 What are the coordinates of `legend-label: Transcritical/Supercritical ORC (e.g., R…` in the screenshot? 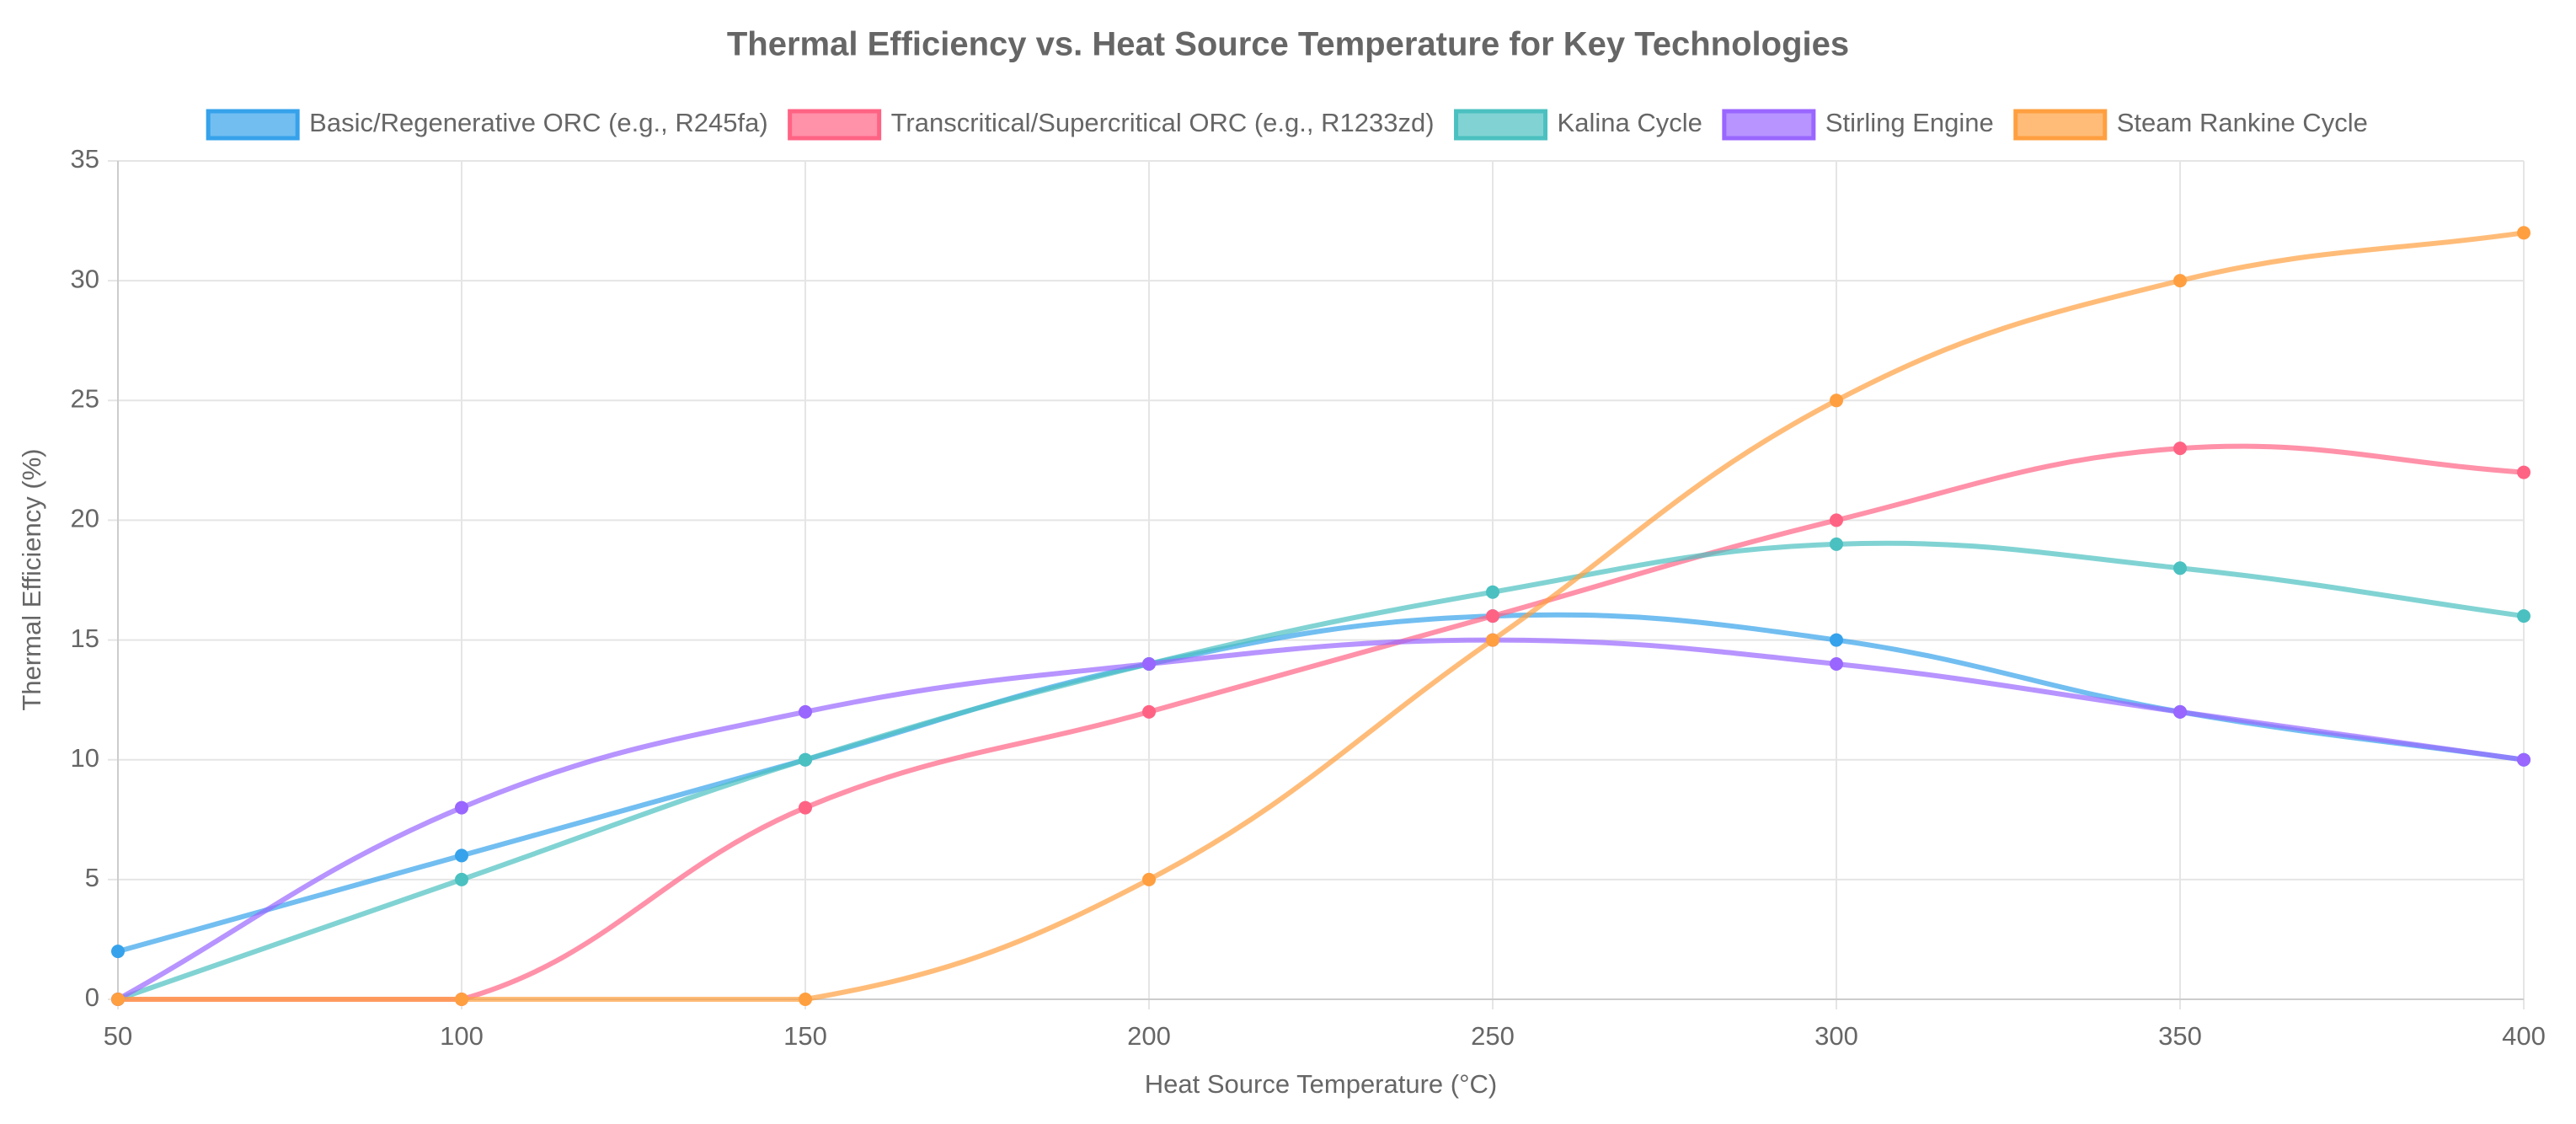 It's located at (1163, 122).